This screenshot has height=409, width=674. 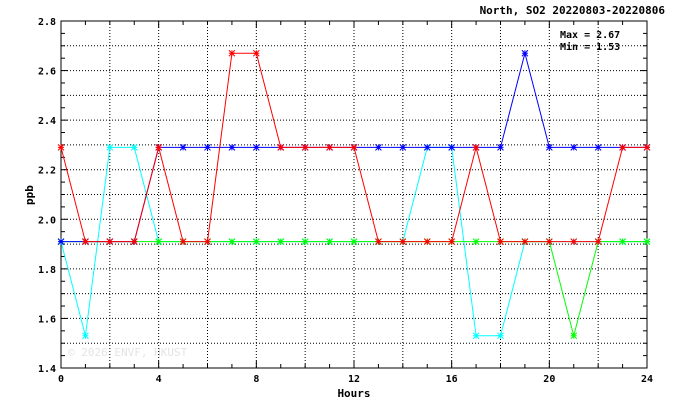 I want to click on x-tick-label: 20, so click(x=549, y=379).